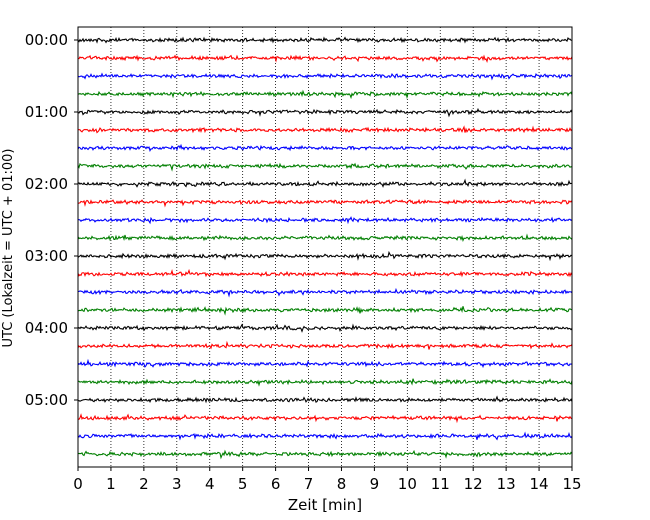 The width and height of the screenshot is (650, 520). What do you see at coordinates (210, 484) in the screenshot?
I see `x-tick-label-4: 4` at bounding box center [210, 484].